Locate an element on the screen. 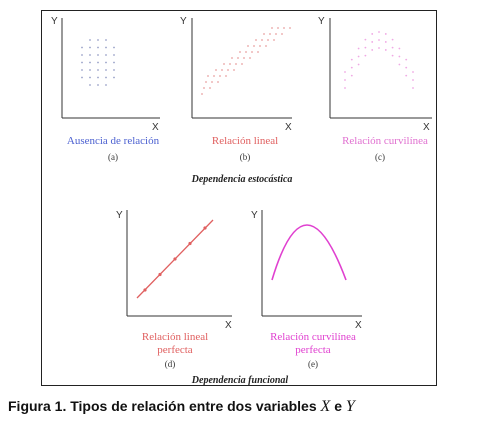  panel-c-scatter is located at coordinates (379, 60).